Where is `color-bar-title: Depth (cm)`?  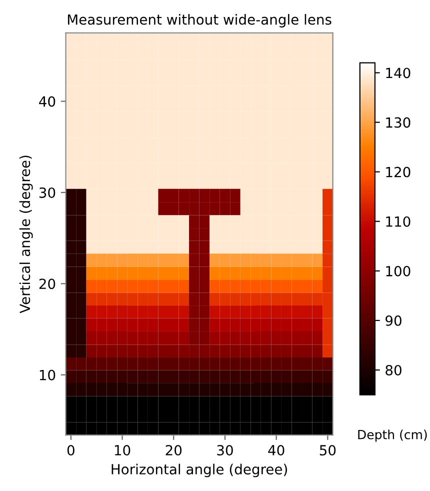 color-bar-title: Depth (cm) is located at coordinates (392, 436).